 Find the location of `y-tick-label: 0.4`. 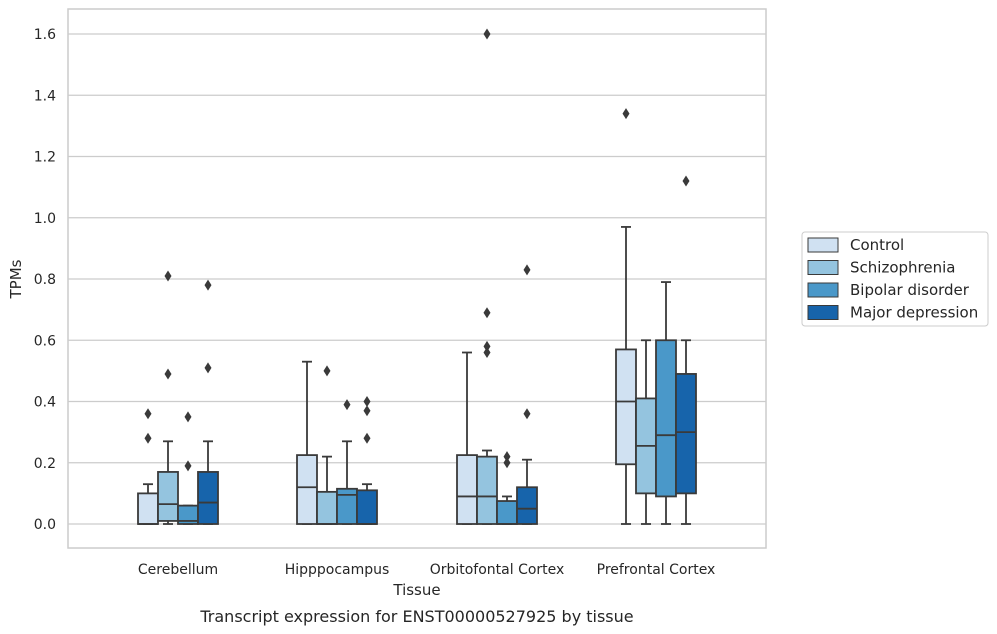

y-tick-label: 0.4 is located at coordinates (45, 403).